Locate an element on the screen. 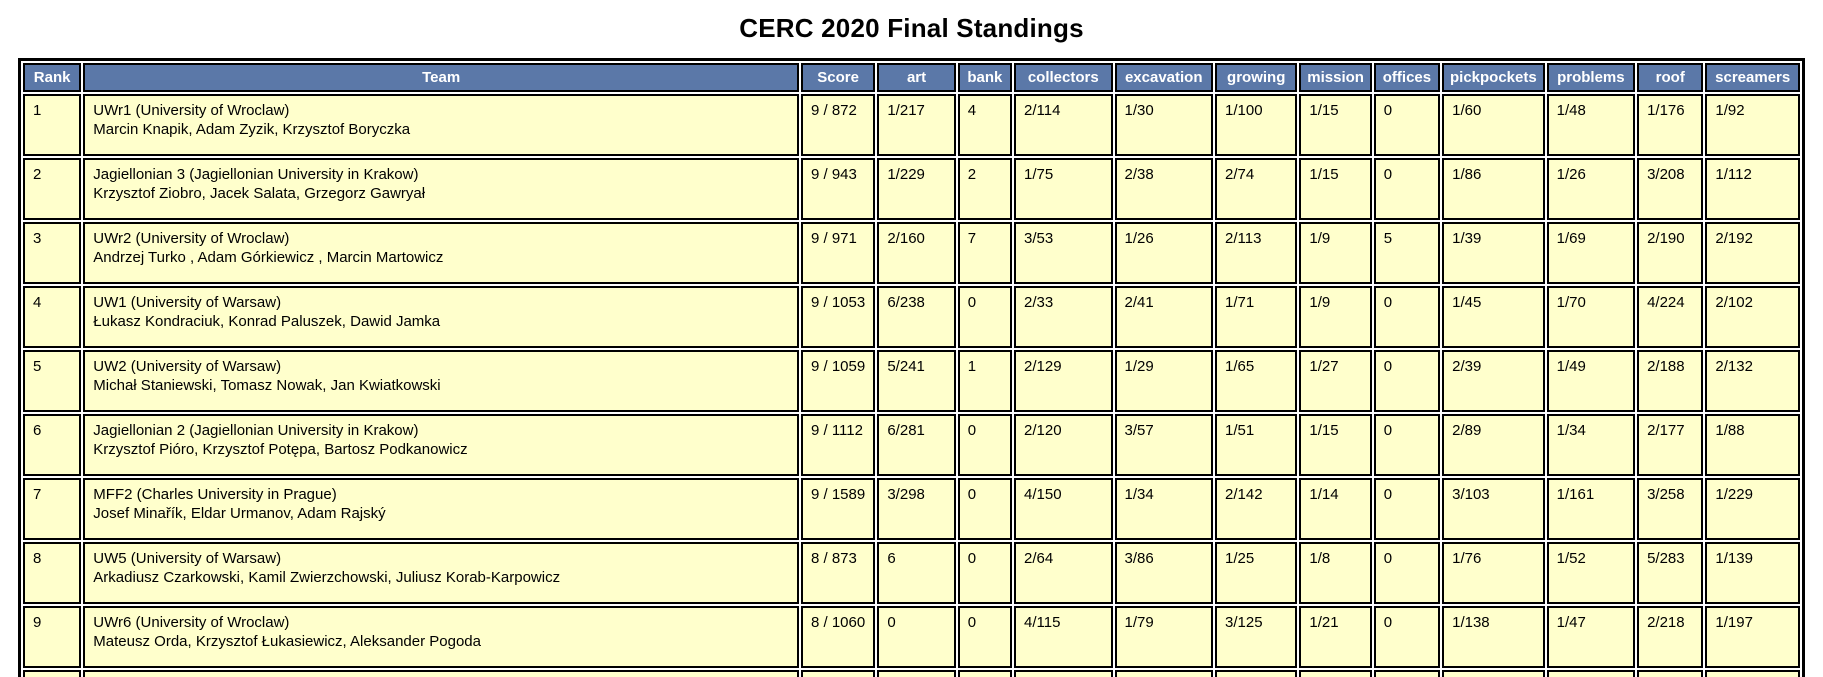 Image resolution: width=1823 pixels, height=677 pixels. problem-result-cell-mission: 1/8 is located at coordinates (1335, 573).